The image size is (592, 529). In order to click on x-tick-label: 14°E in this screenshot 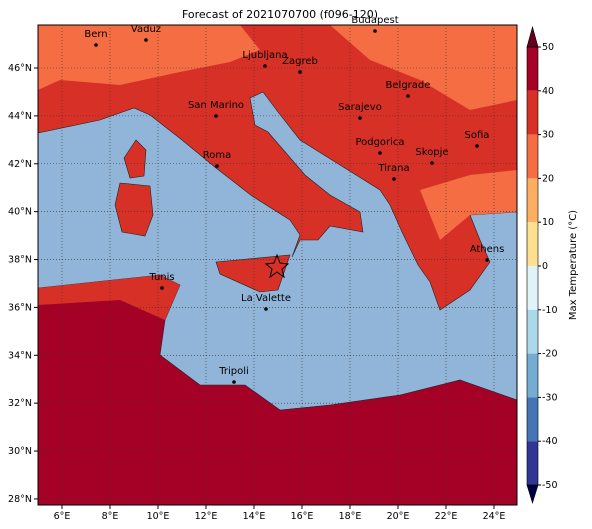, I will do `click(254, 516)`.